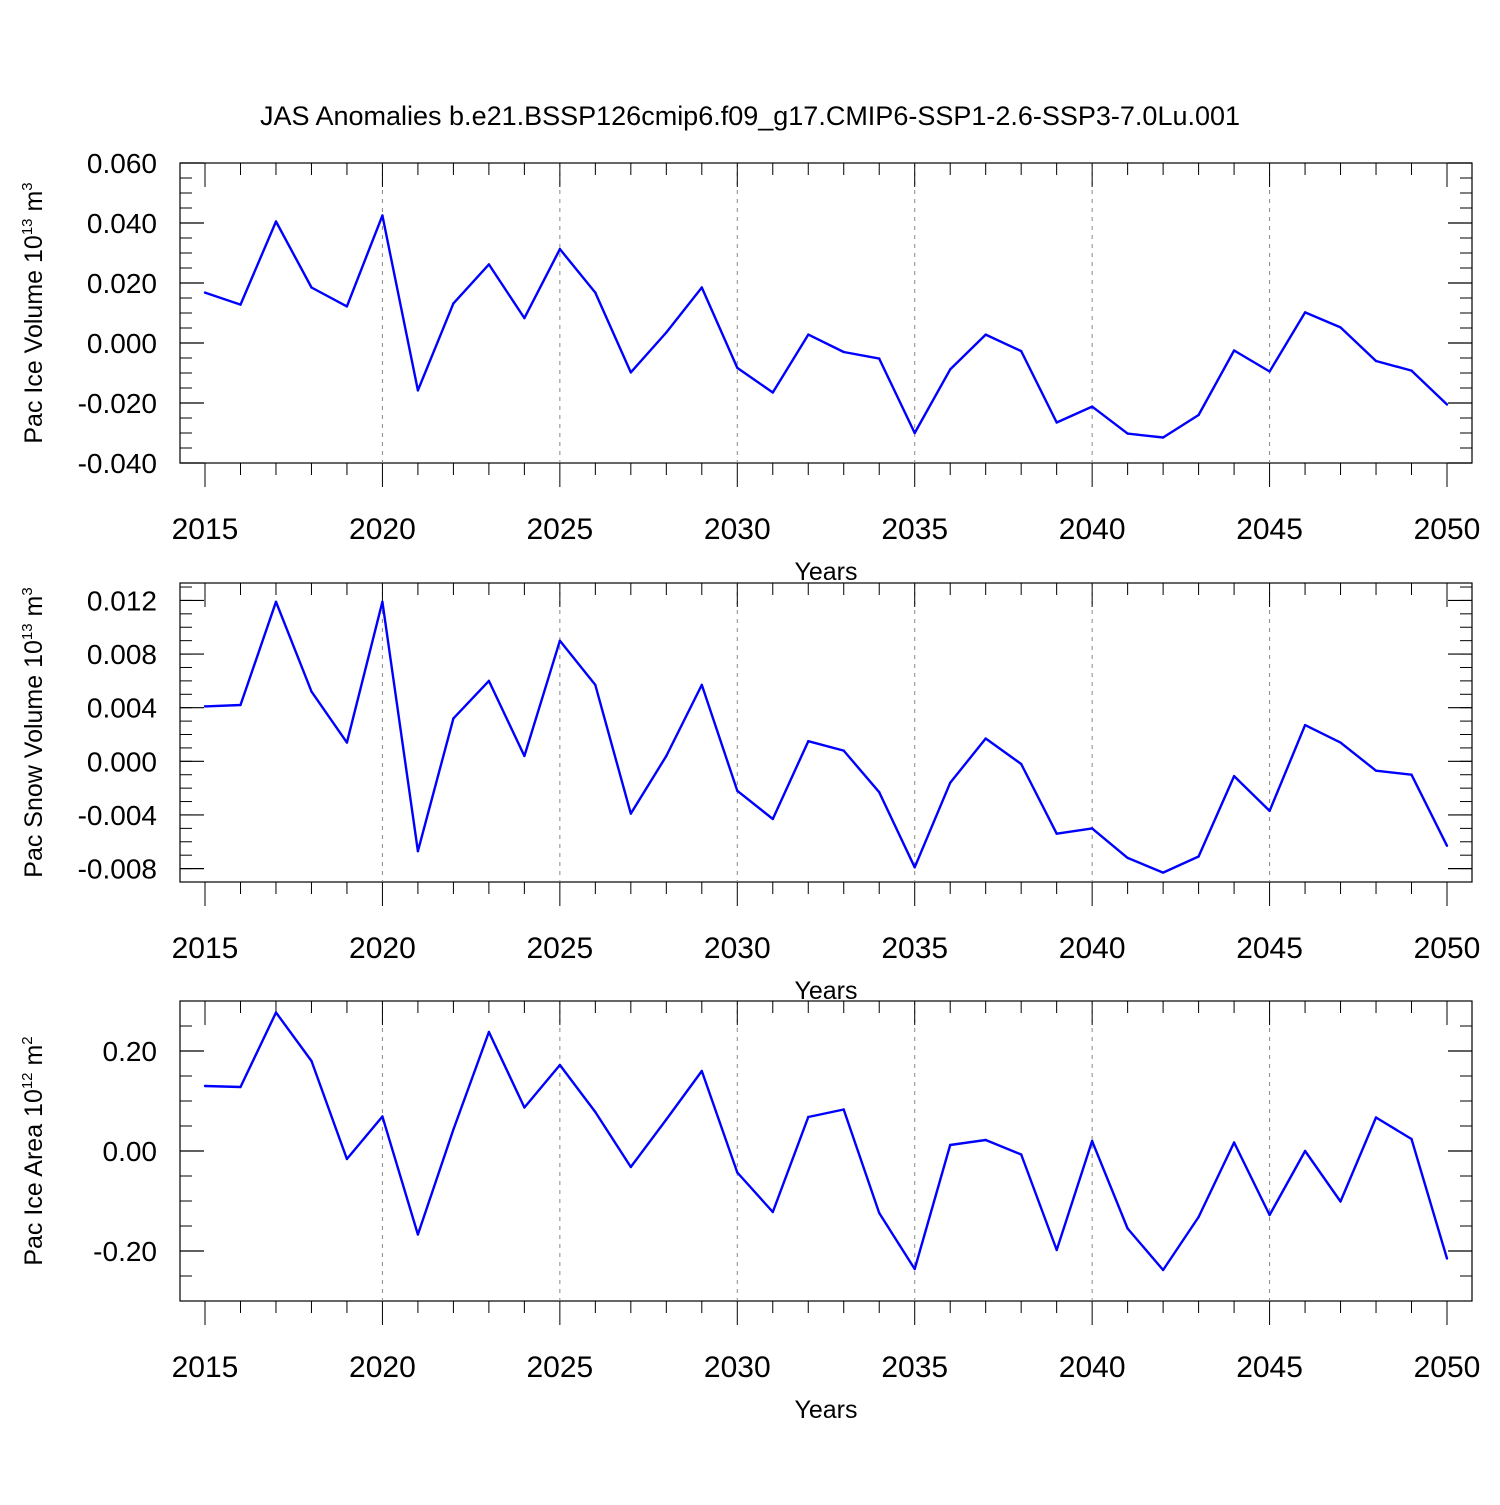 This screenshot has width=1500, height=1505. What do you see at coordinates (122, 654) in the screenshot?
I see `y-tick-label: 0.008` at bounding box center [122, 654].